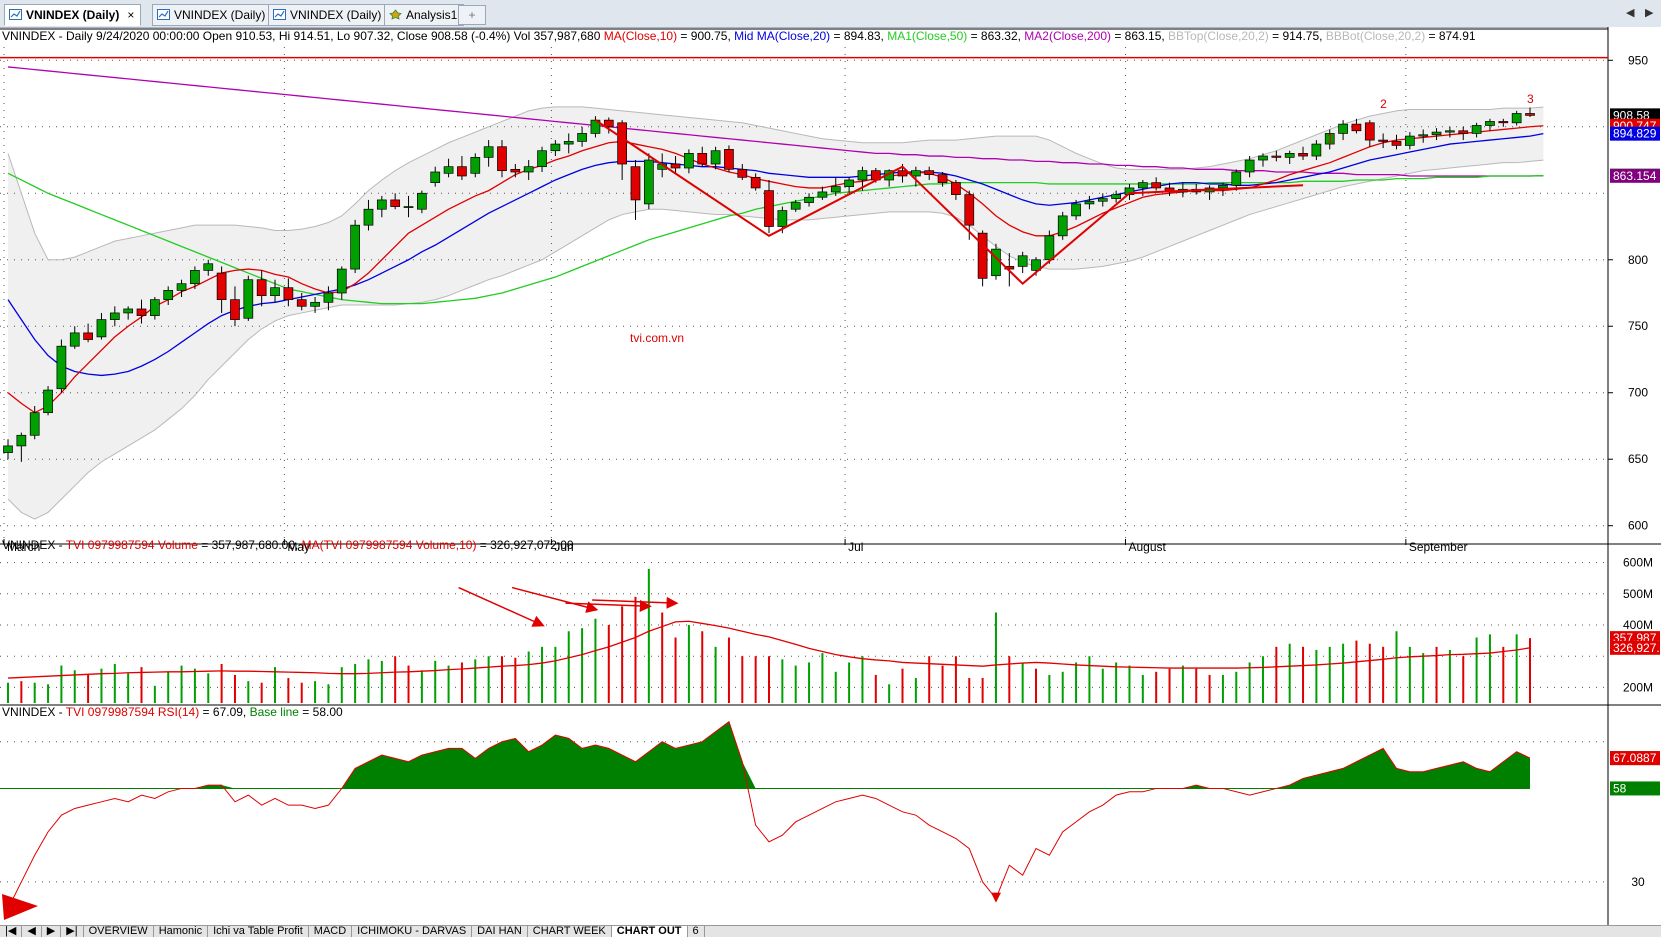 Image resolution: width=1661 pixels, height=937 pixels. Describe the element at coordinates (11, 931) in the screenshot. I see `sheet-tab: |◀` at that location.